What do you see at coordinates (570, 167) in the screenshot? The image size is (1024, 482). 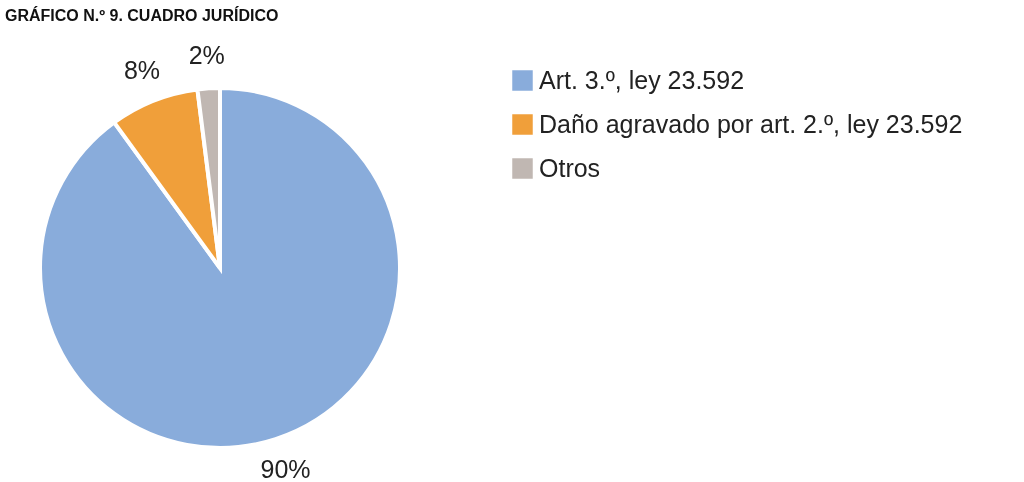 I see `legend-label: Otros` at bounding box center [570, 167].